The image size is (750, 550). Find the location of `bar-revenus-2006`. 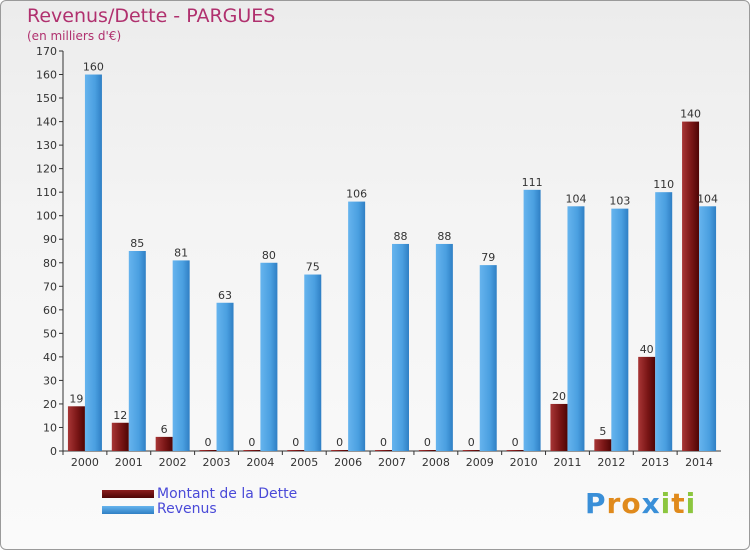

bar-revenus-2006 is located at coordinates (357, 326).